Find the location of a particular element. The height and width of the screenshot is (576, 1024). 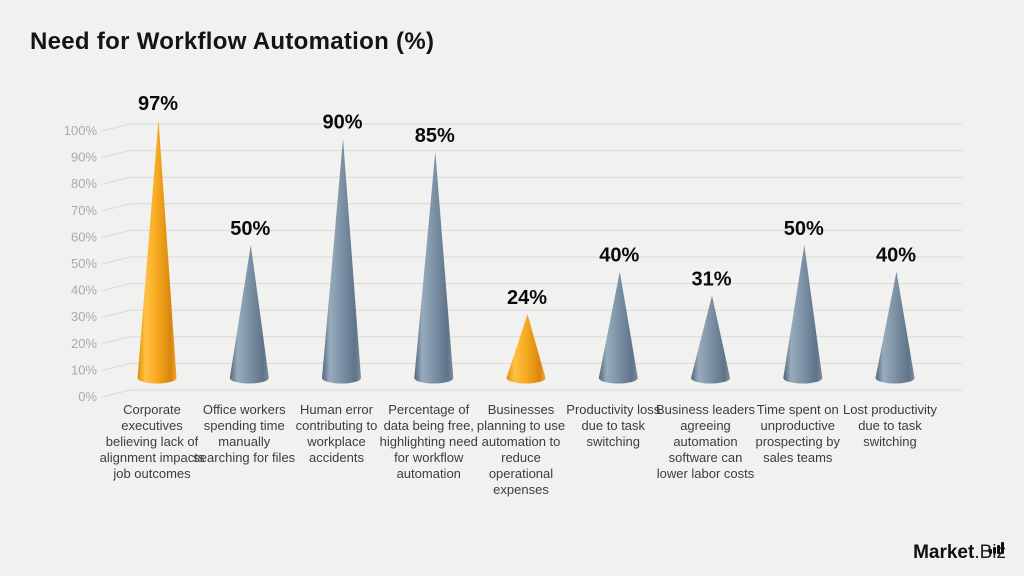

y-tick-label: 0% is located at coordinates (87, 396).